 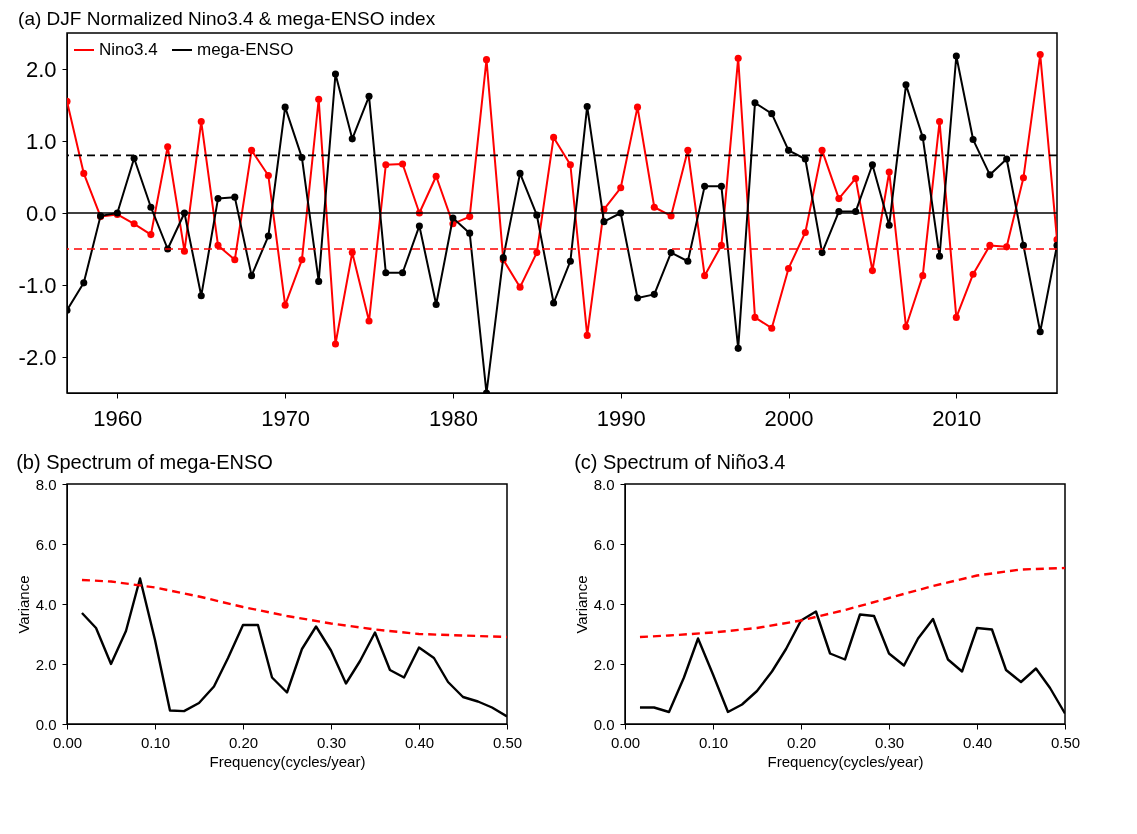 What do you see at coordinates (801, 742) in the screenshot?
I see `x-tick-label: 0.20` at bounding box center [801, 742].